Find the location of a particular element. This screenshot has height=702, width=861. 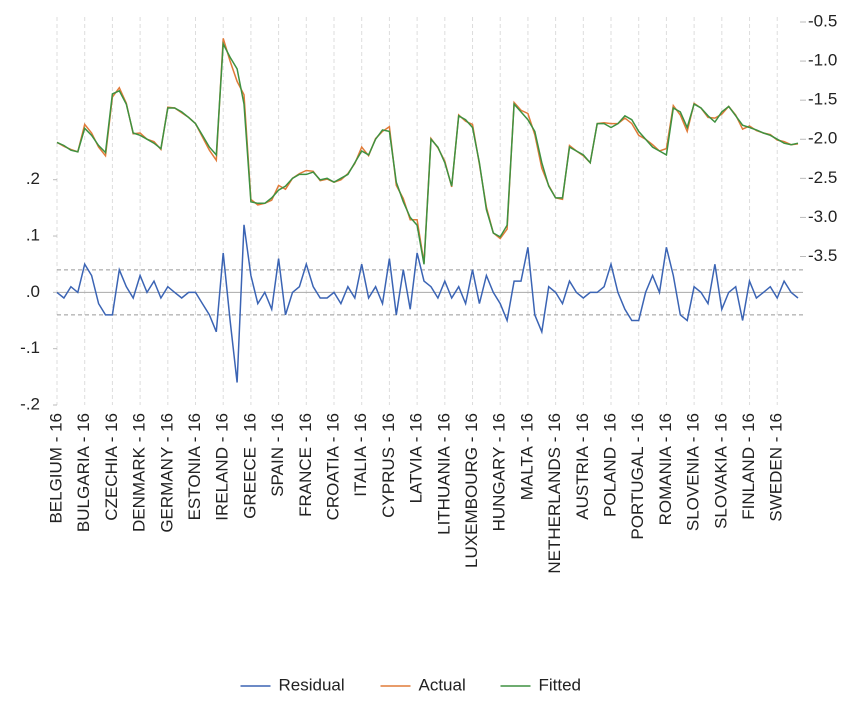

y-tick-label: .1 is located at coordinates (33, 235).